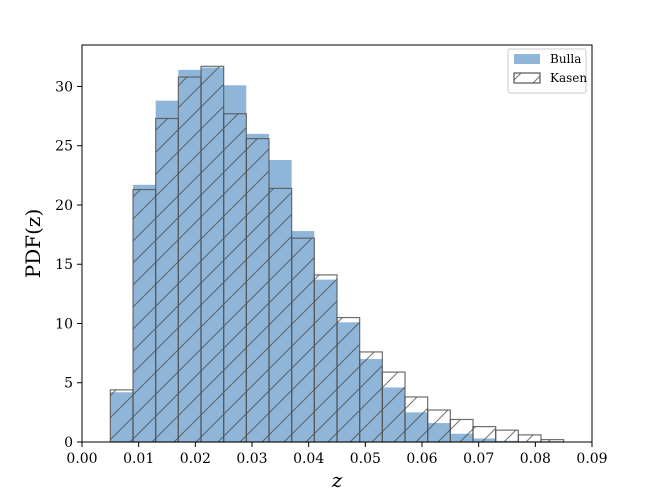 The height and width of the screenshot is (499, 658). I want to click on legend-label-kasen: Kasen, so click(568, 78).